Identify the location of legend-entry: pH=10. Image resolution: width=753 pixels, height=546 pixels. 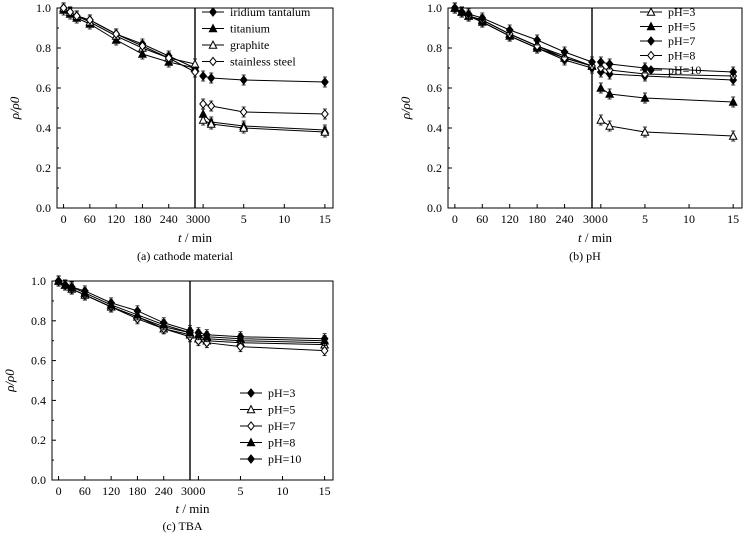
(670, 70).